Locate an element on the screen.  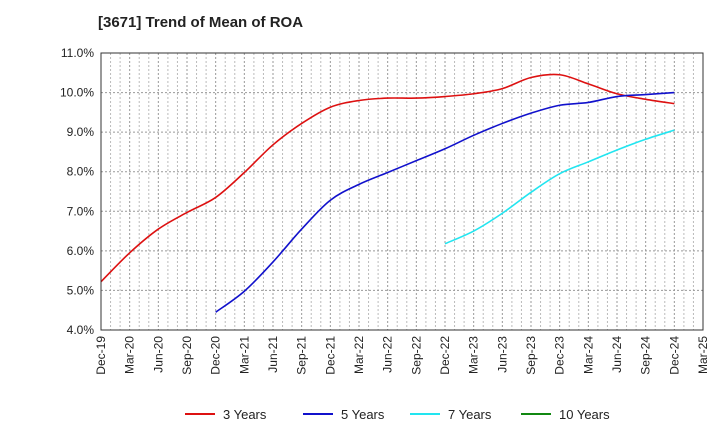
y-tick-label: 7.0% is located at coordinates (81, 211).